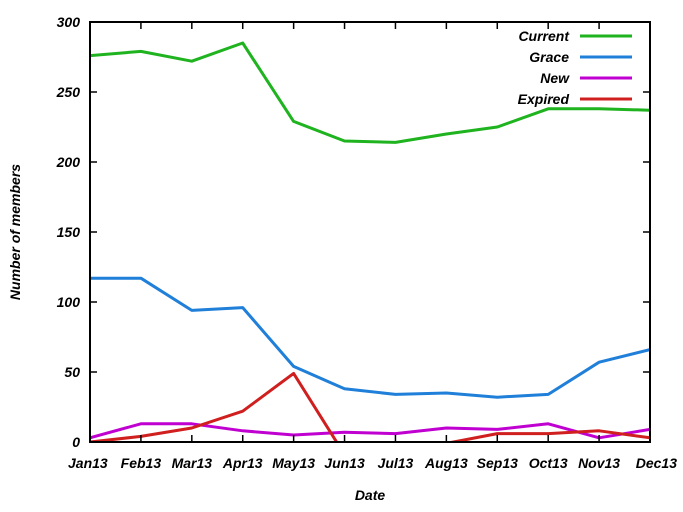 This screenshot has height=512, width=683. Describe the element at coordinates (293, 463) in the screenshot. I see `x-tick-label: May13` at that location.